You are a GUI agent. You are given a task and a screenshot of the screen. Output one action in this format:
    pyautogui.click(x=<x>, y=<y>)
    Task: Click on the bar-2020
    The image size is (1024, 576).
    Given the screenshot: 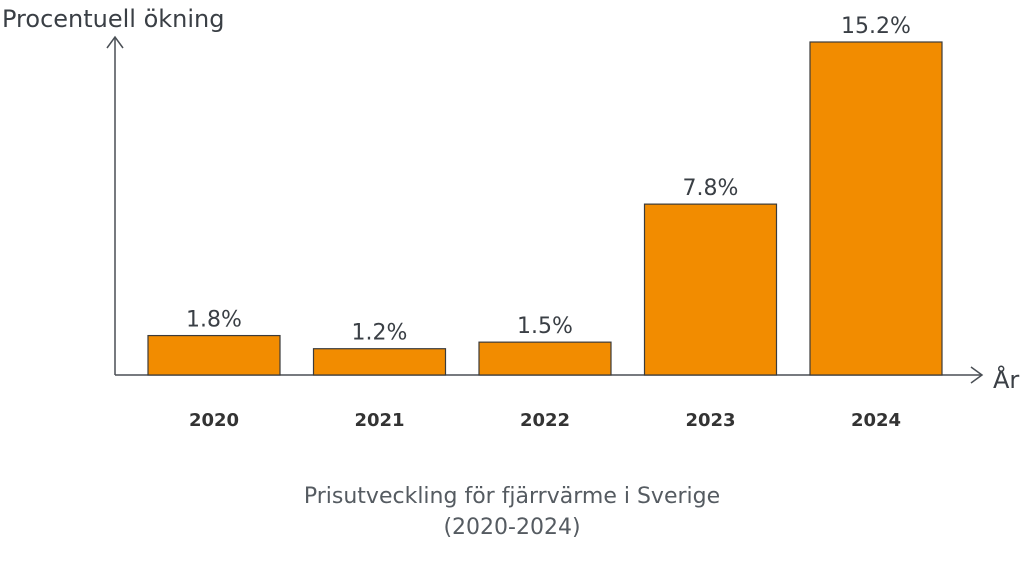 What is the action you would take?
    pyautogui.click(x=214, y=355)
    